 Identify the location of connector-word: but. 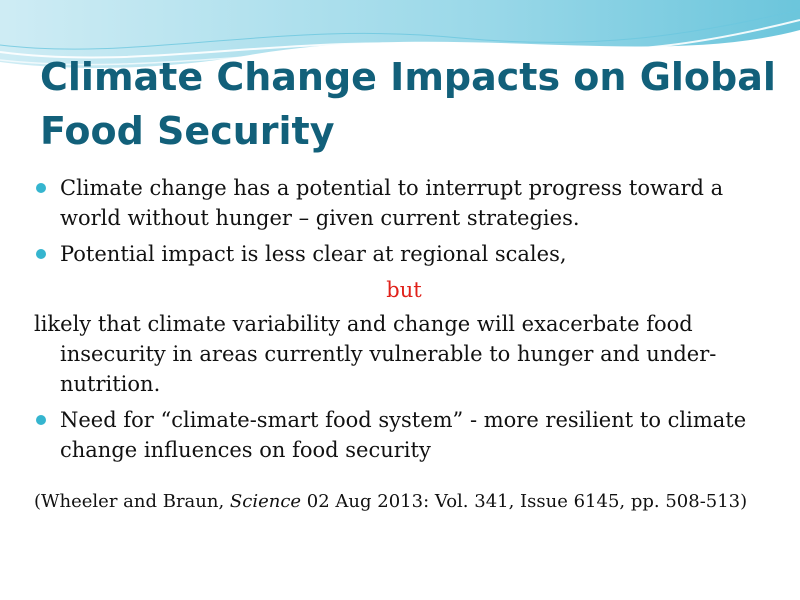
(404, 290).